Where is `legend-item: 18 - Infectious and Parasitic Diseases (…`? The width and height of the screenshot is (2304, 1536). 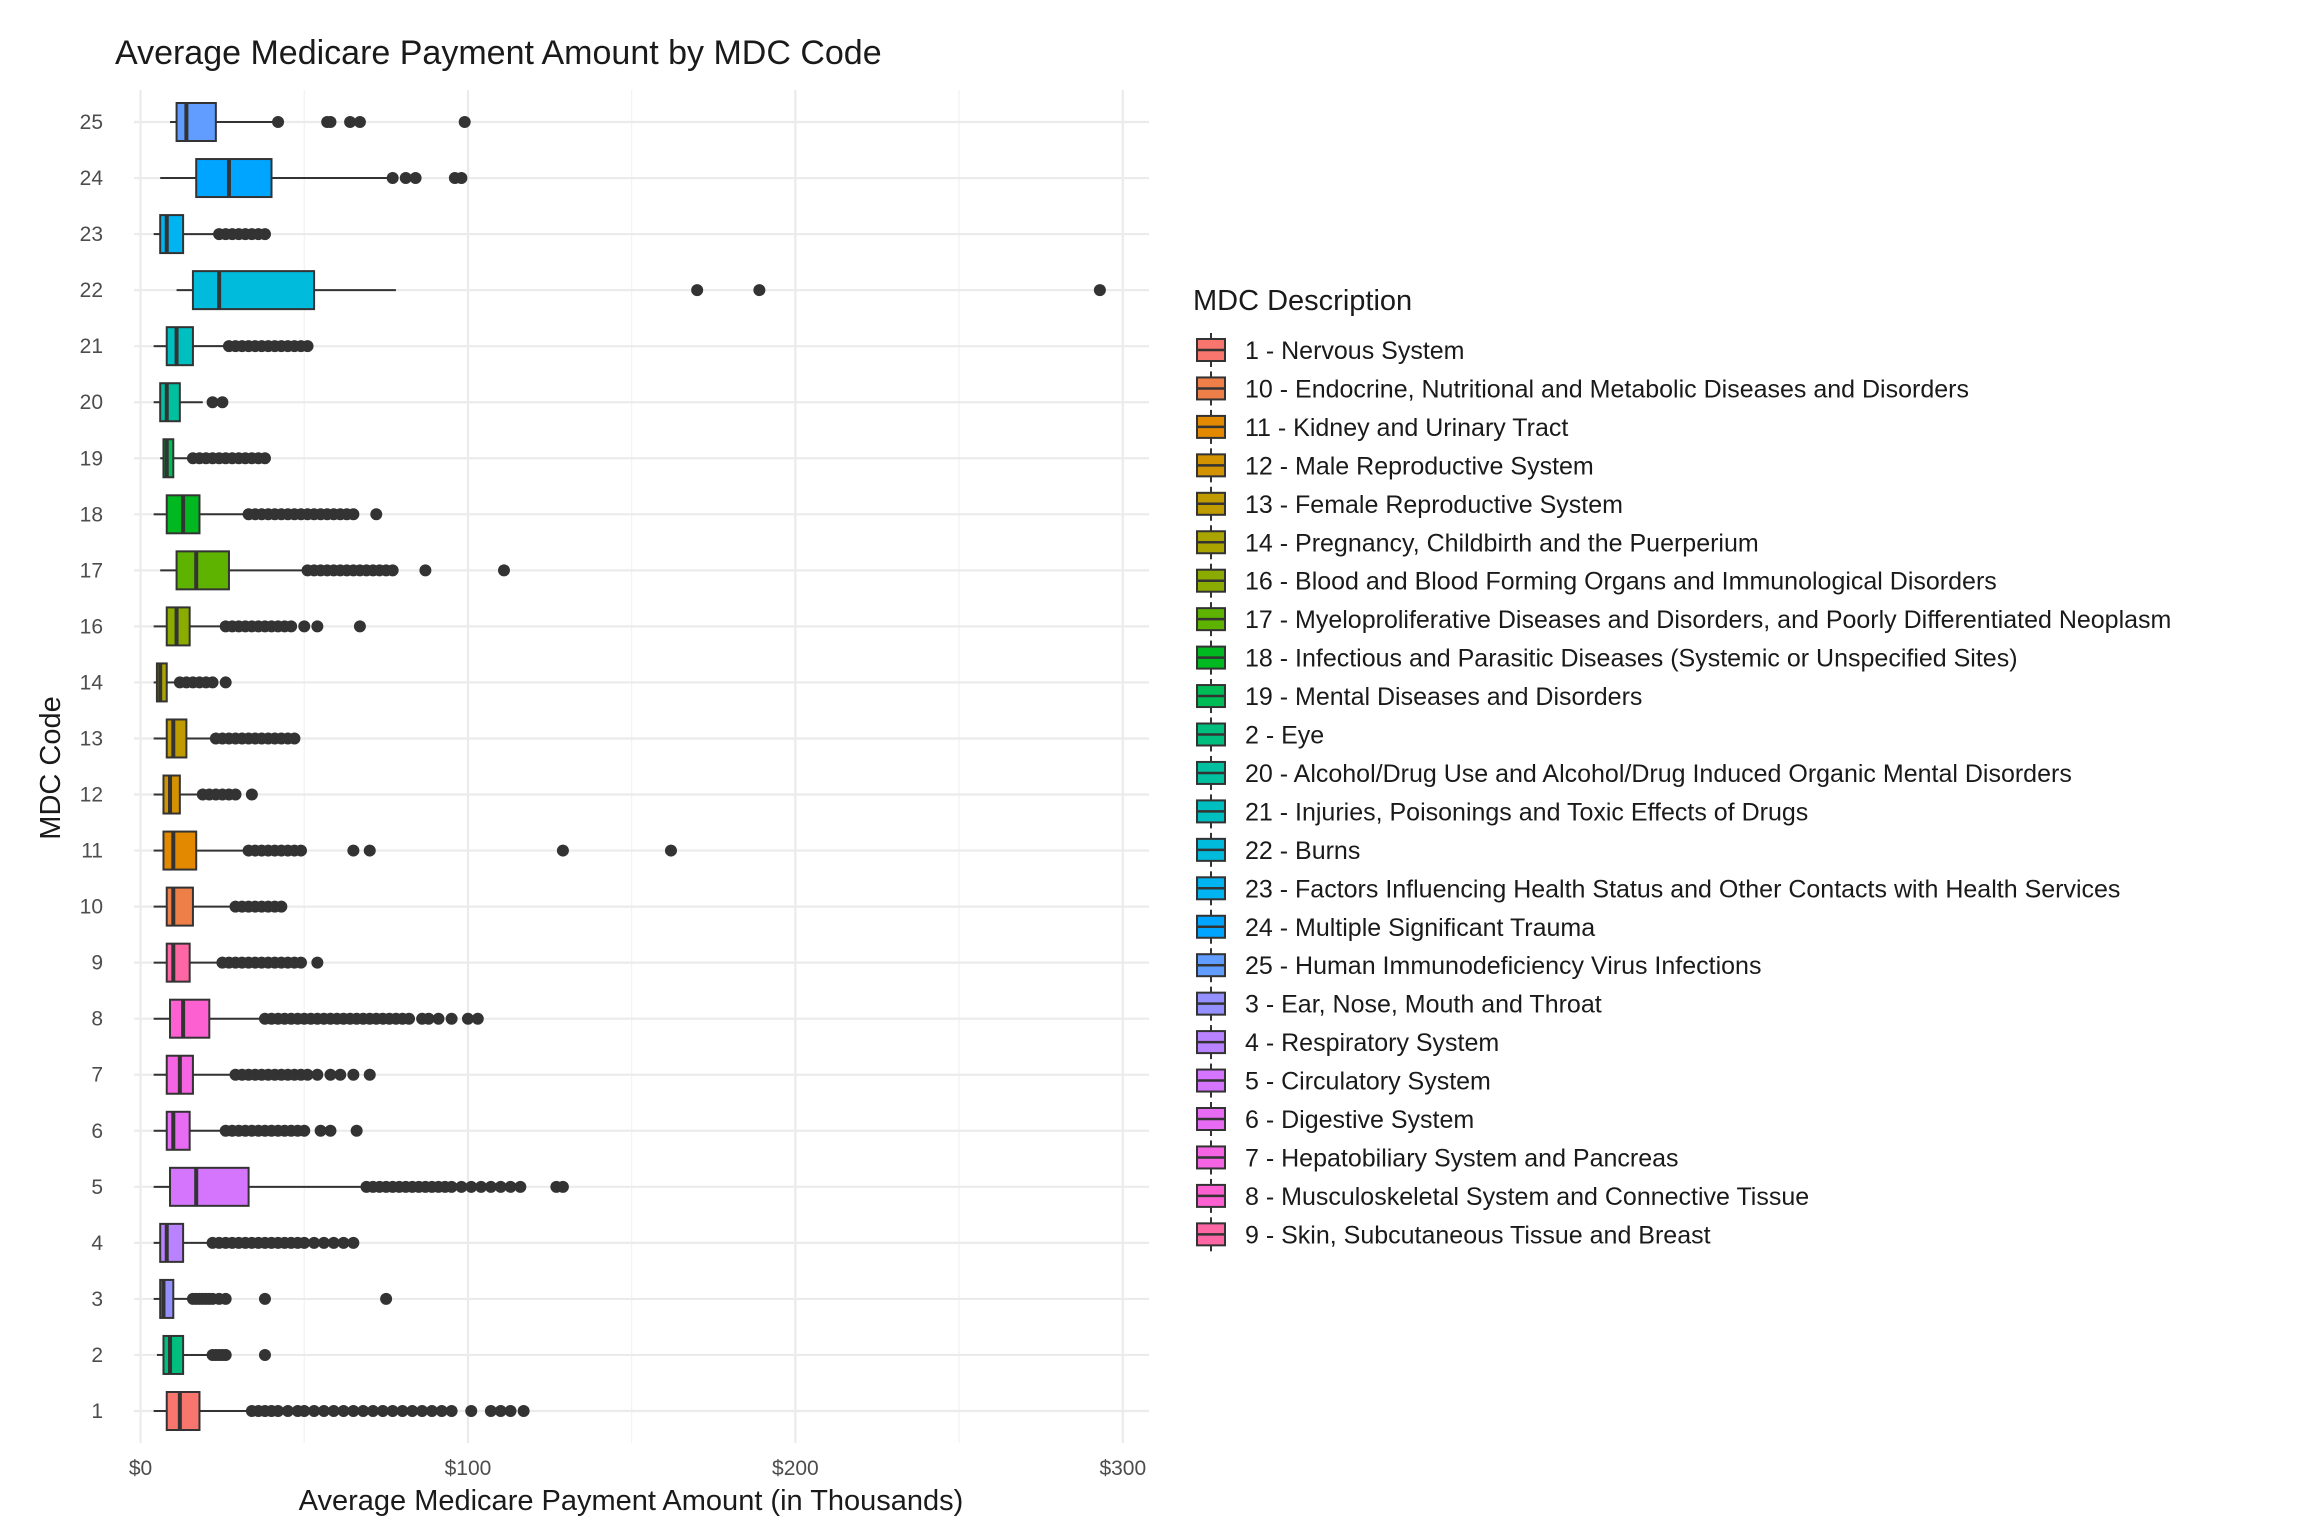
legend-item: 18 - Infectious and Parasitic Diseases (… is located at coordinates (1607, 657).